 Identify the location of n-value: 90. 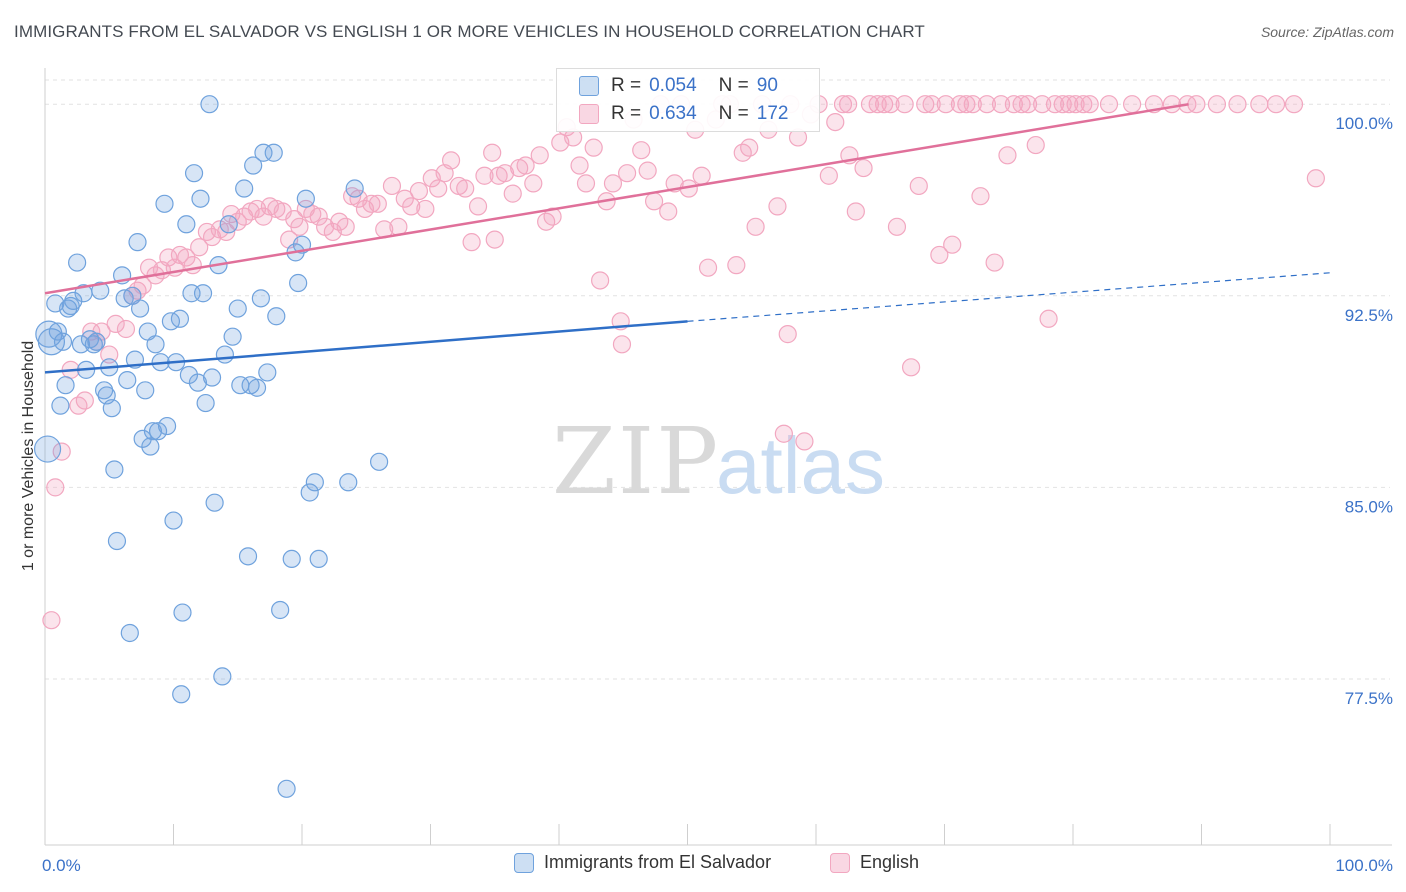
(767, 85).